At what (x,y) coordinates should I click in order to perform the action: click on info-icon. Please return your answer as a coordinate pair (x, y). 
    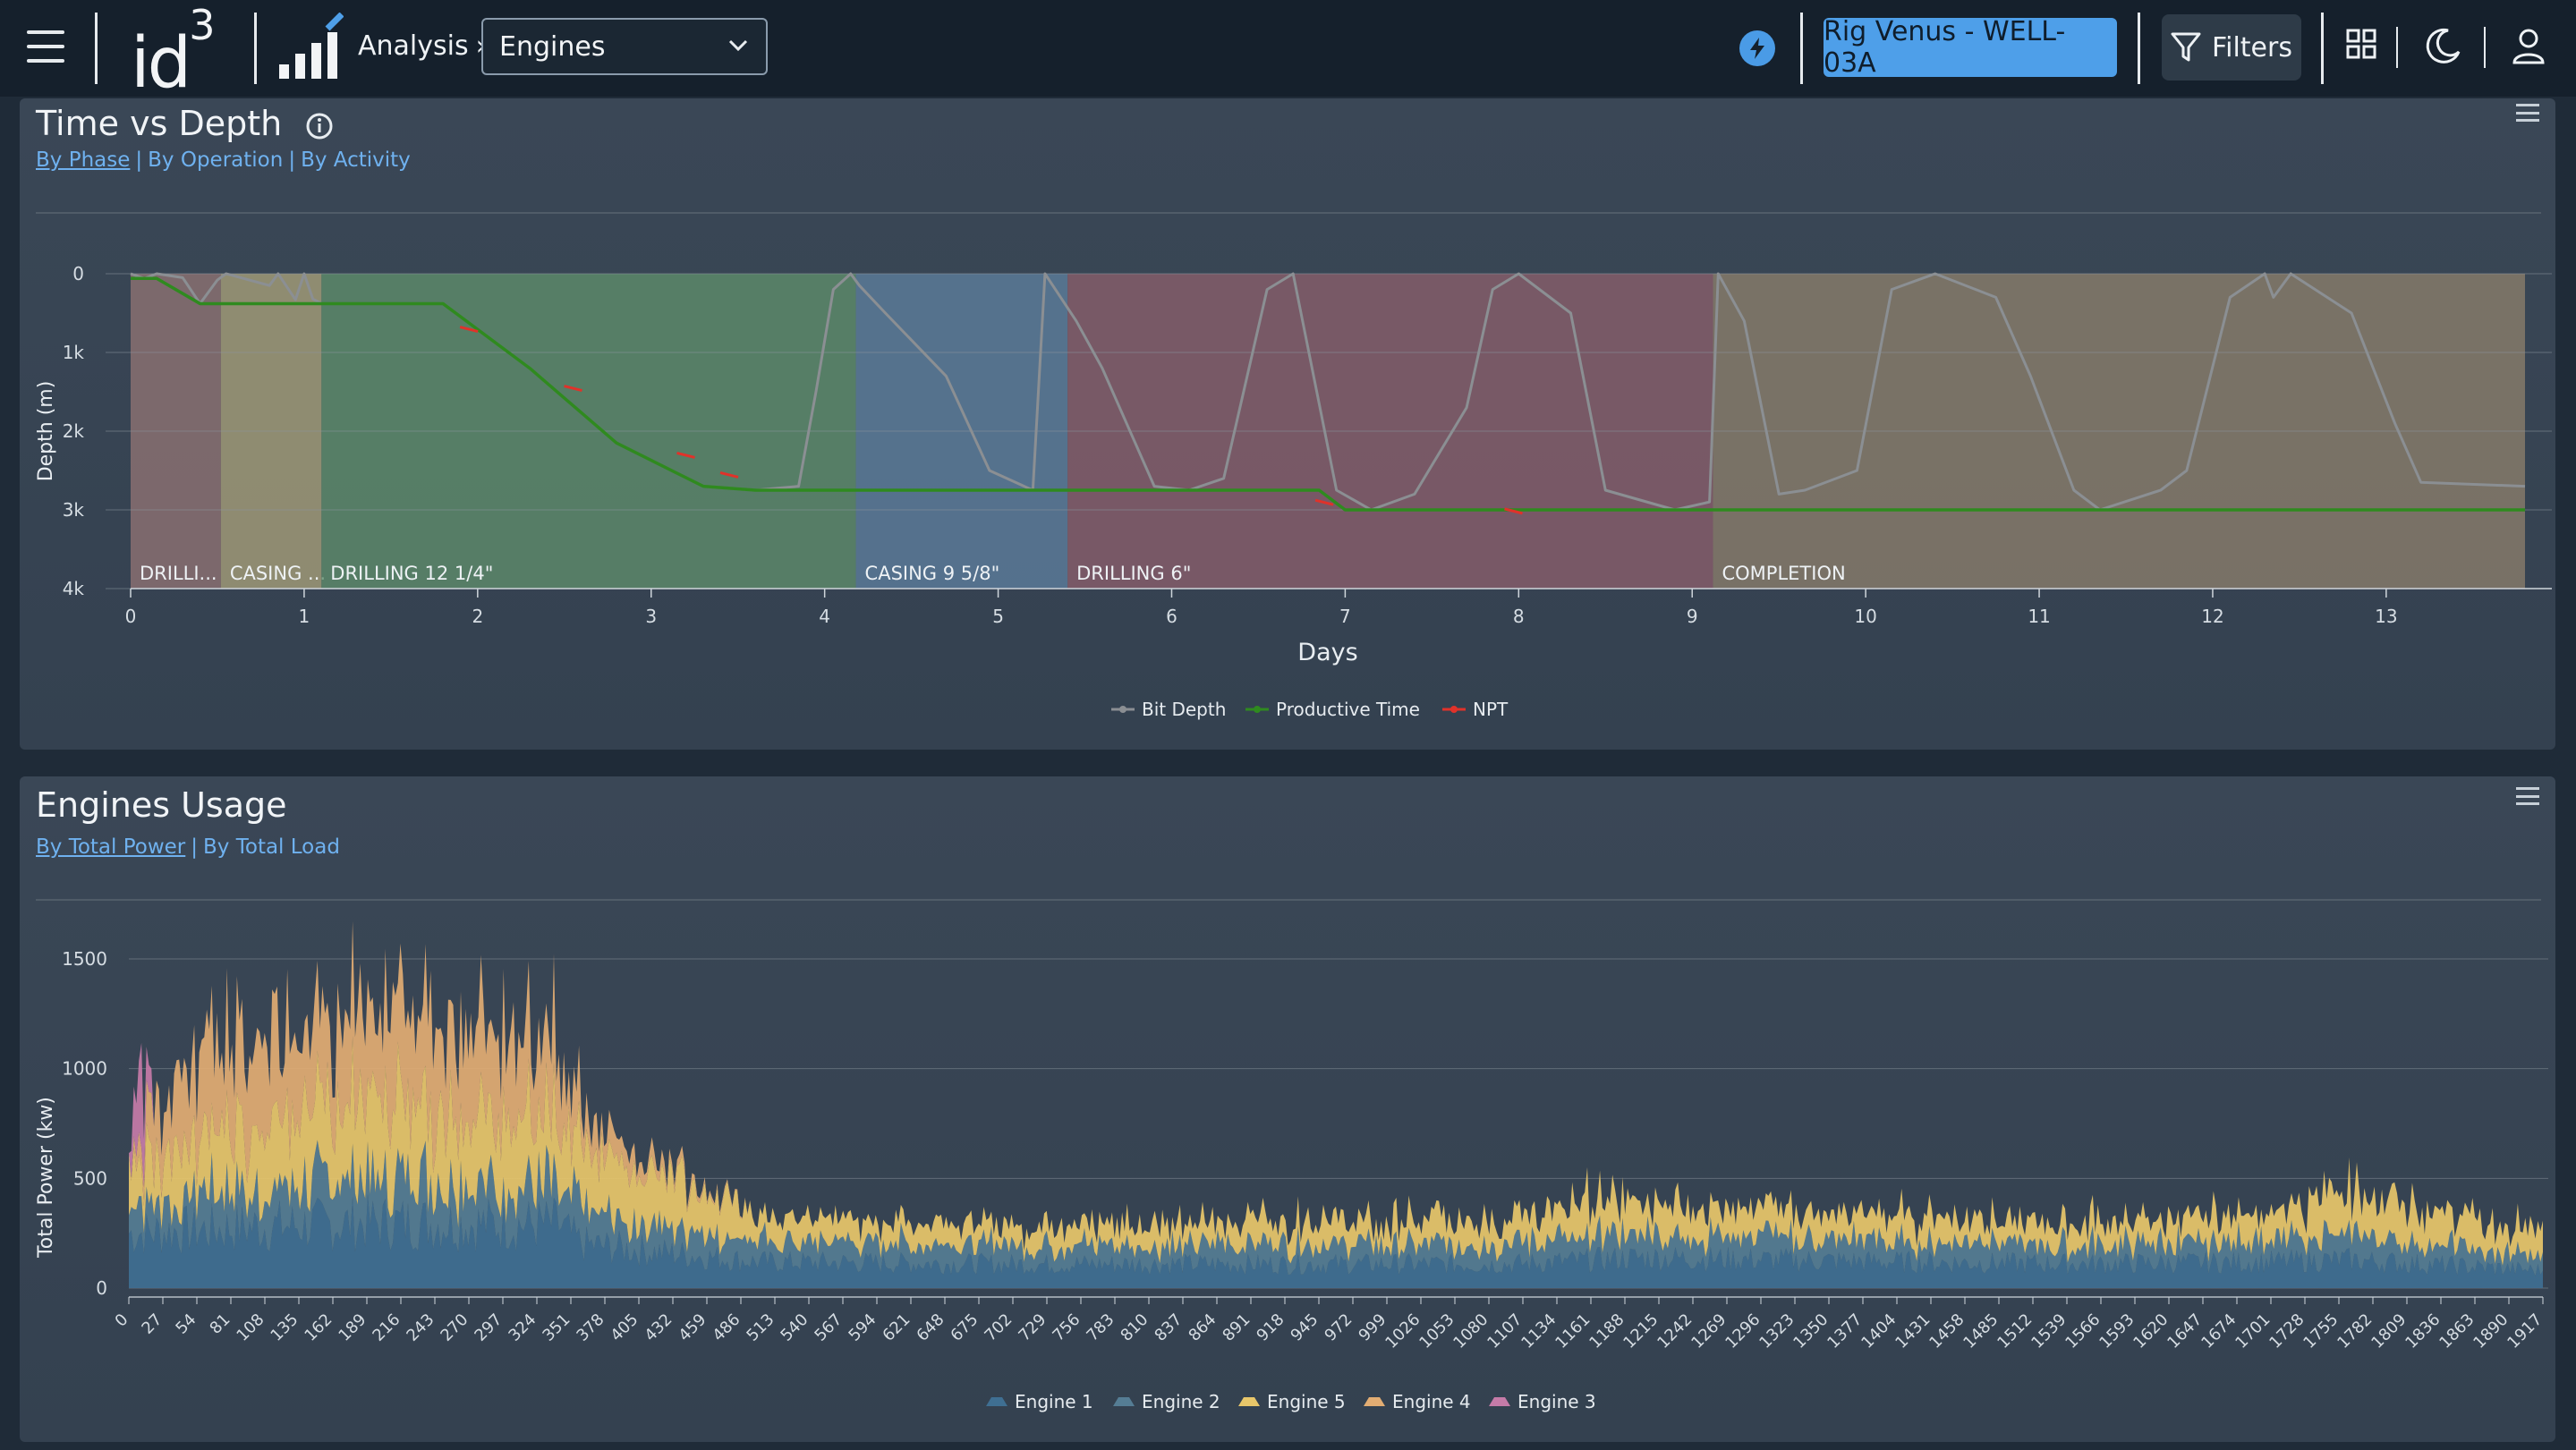
    Looking at the image, I should click on (319, 126).